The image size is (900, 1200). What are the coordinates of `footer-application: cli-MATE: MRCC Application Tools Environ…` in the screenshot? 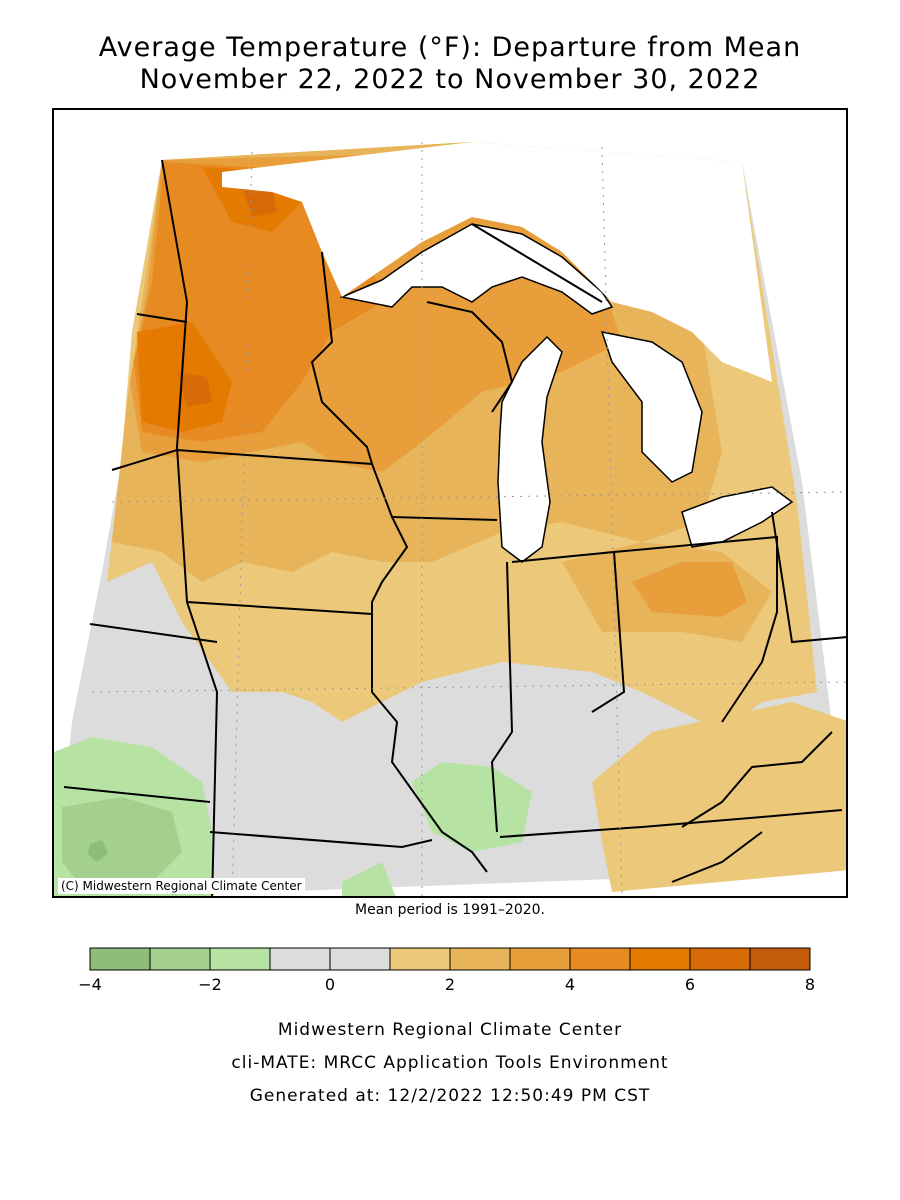 It's located at (450, 1063).